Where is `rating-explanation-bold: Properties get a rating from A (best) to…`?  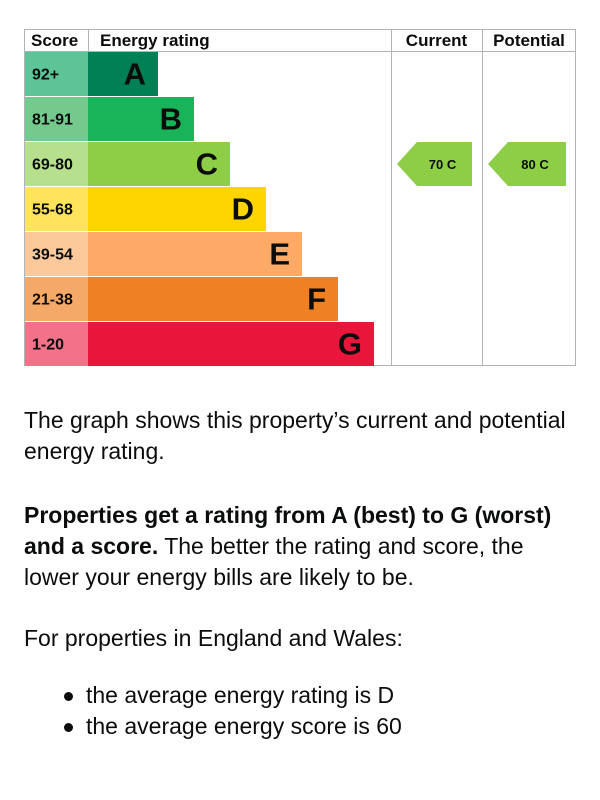
rating-explanation-bold: Properties get a rating from A (best) to… is located at coordinates (288, 530).